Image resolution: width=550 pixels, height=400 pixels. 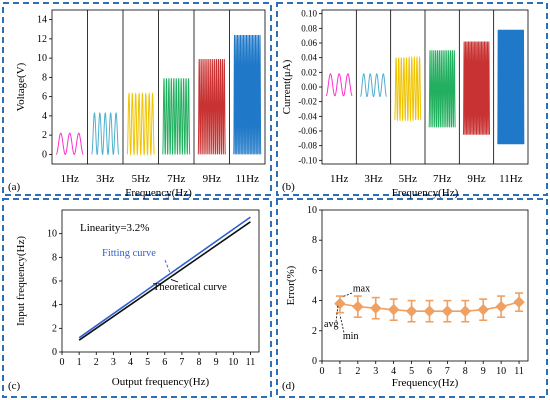 I want to click on x-tick-label: 2, so click(x=96, y=362).